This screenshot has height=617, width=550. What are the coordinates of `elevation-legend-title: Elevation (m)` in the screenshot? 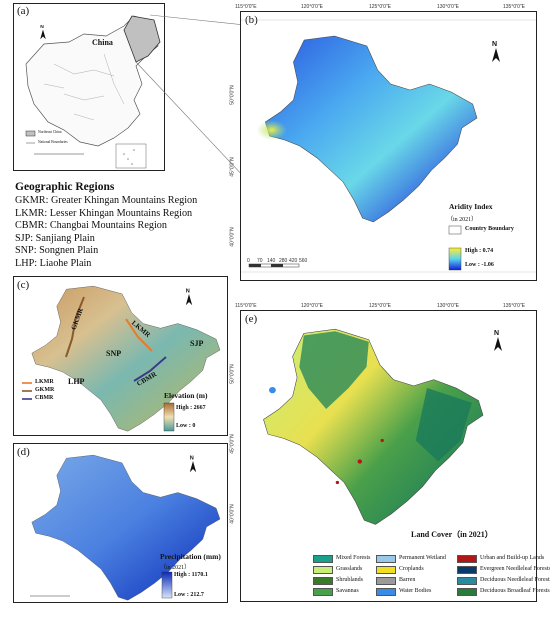 It's located at (186, 395).